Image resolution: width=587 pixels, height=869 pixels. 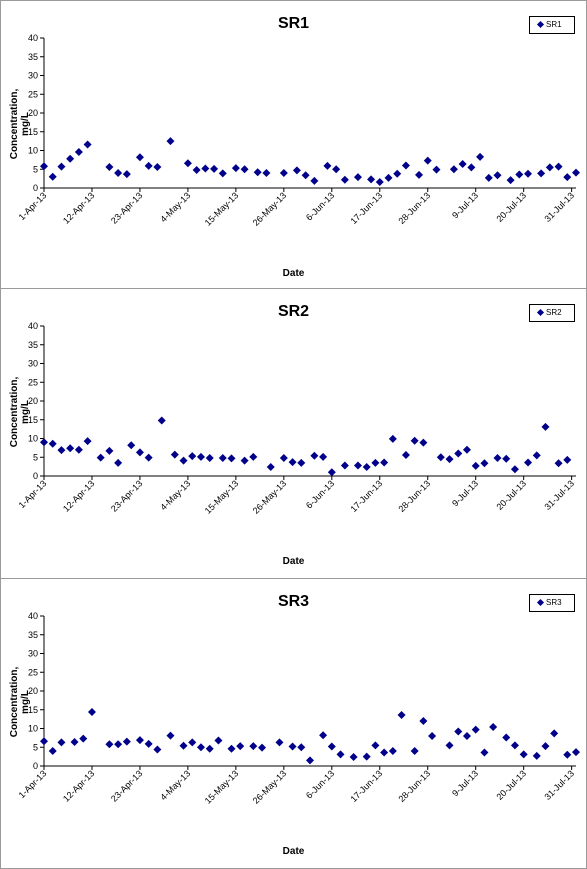 I want to click on y-tick-label: 10, so click(x=33, y=151).